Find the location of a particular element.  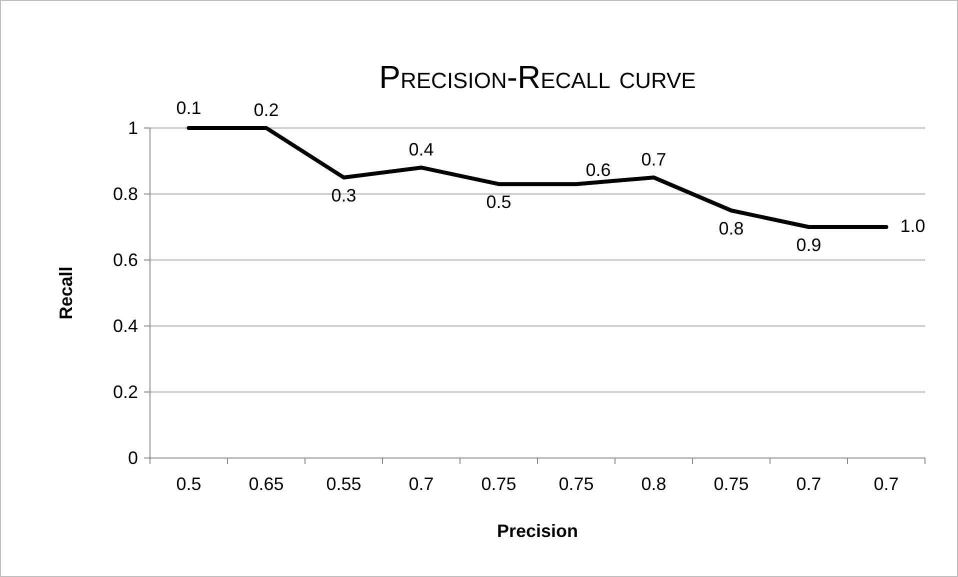

annotation: 0.4 is located at coordinates (421, 150).